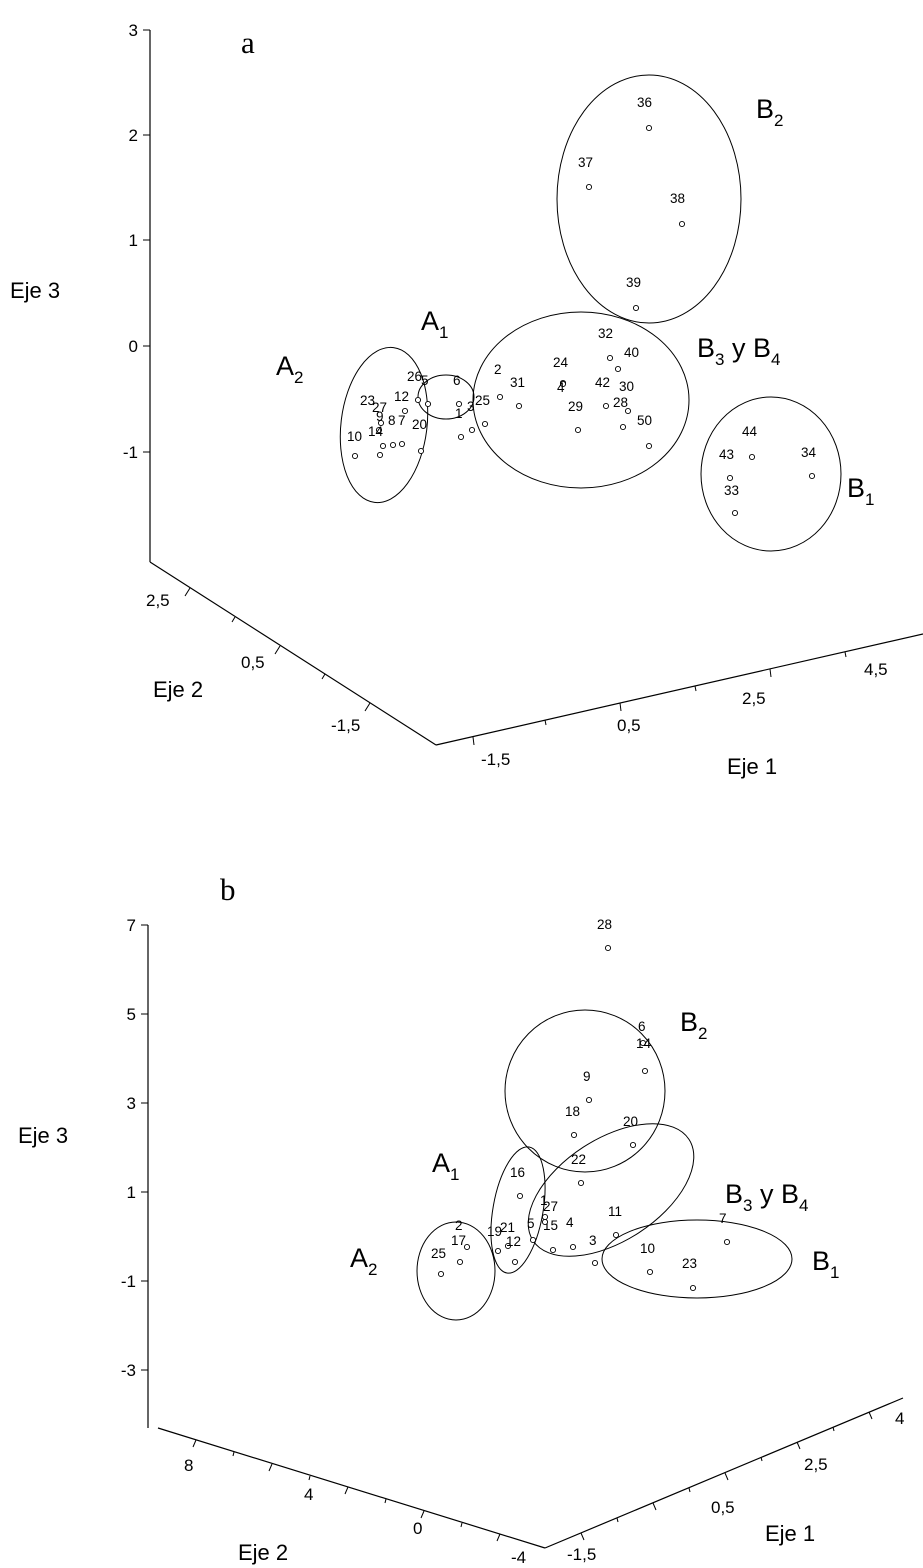 The width and height of the screenshot is (923, 1568). Describe the element at coordinates (731, 490) in the screenshot. I see `panel-a-point-label: 33` at that location.